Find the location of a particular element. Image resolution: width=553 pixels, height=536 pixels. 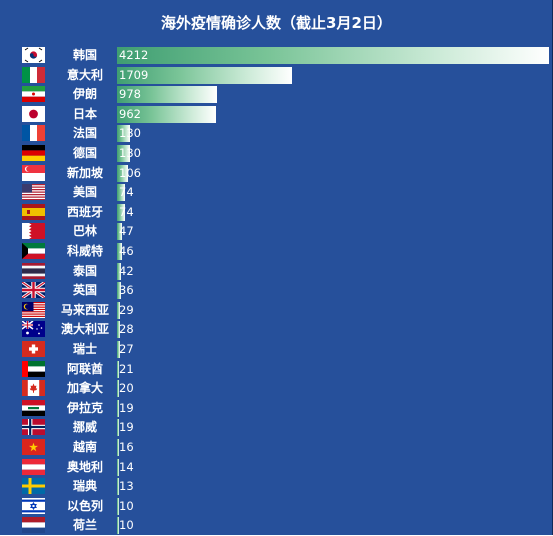

category-label: 巴林 is located at coordinates (84, 231).